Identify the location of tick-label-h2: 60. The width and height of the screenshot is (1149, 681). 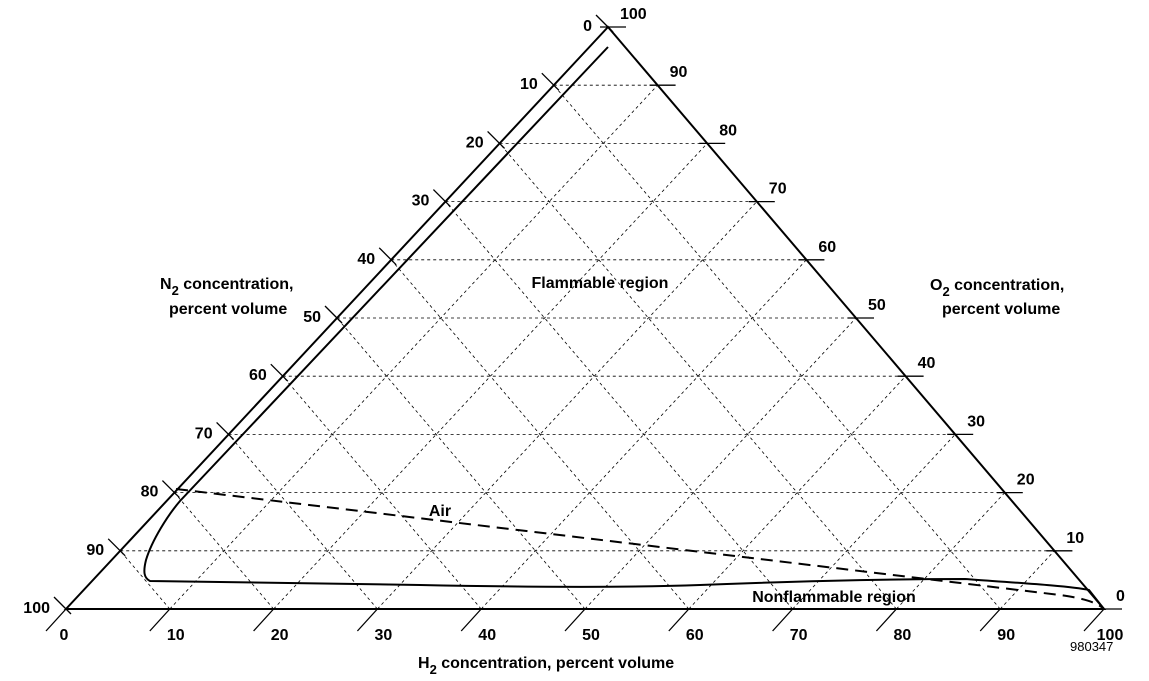
(695, 635).